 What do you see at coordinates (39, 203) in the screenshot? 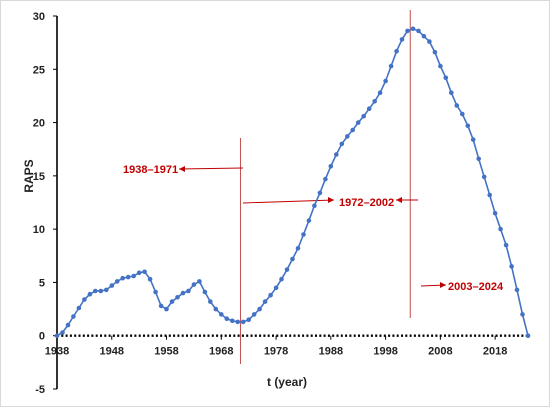
I see `y-tick-labels: -5 0 5 10 15 20 25 30` at bounding box center [39, 203].